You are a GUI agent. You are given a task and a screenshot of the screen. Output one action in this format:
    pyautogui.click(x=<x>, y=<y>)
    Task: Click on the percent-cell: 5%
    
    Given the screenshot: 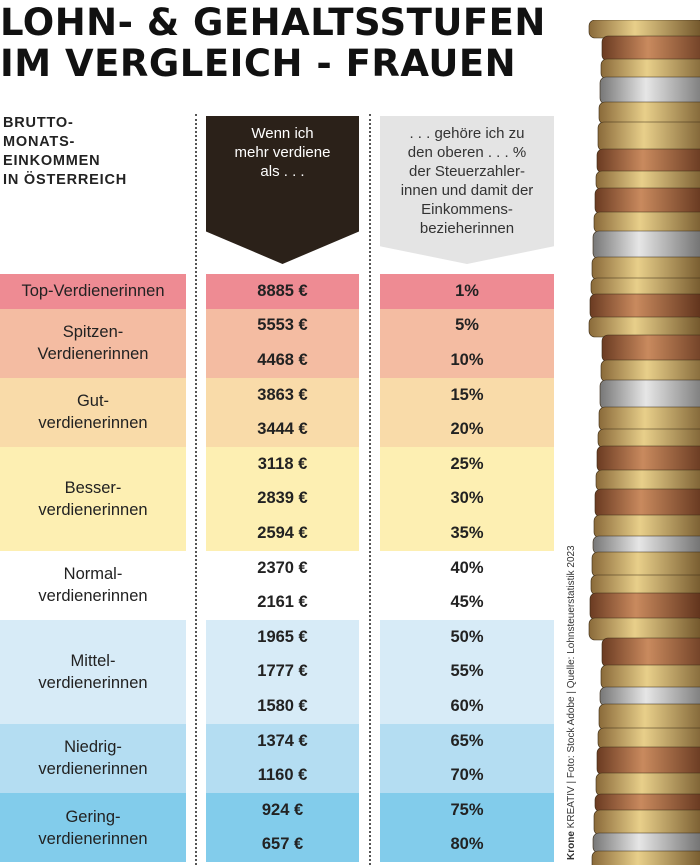 What is the action you would take?
    pyautogui.click(x=467, y=325)
    